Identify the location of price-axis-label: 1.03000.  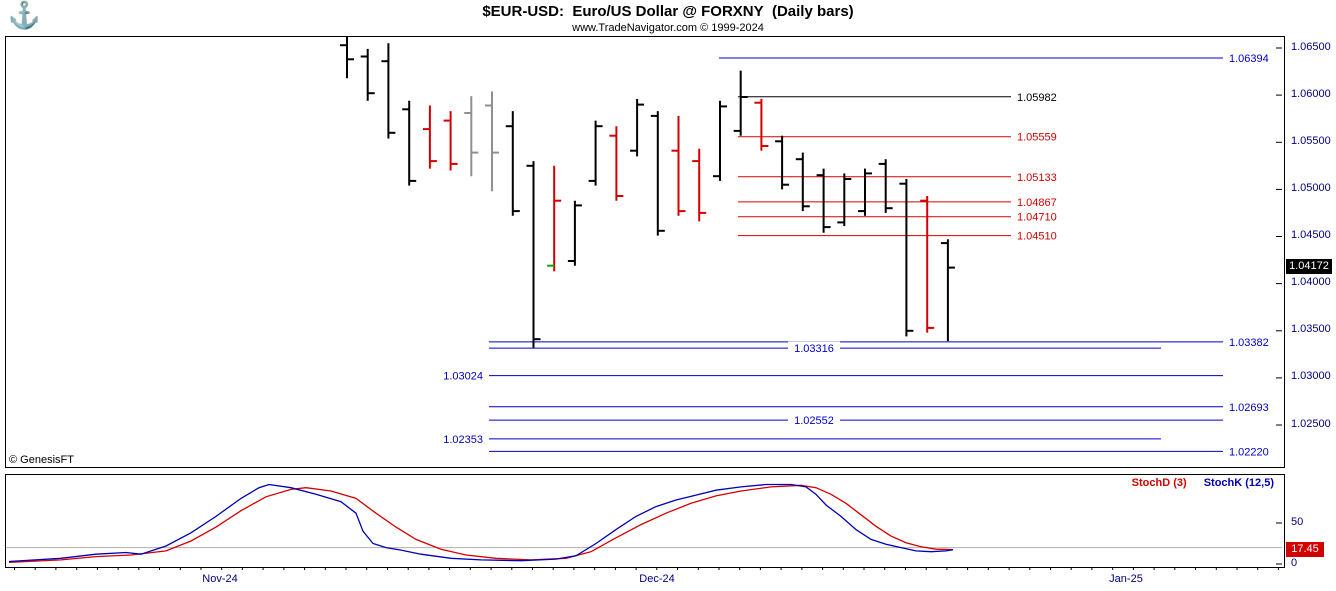
(1311, 376).